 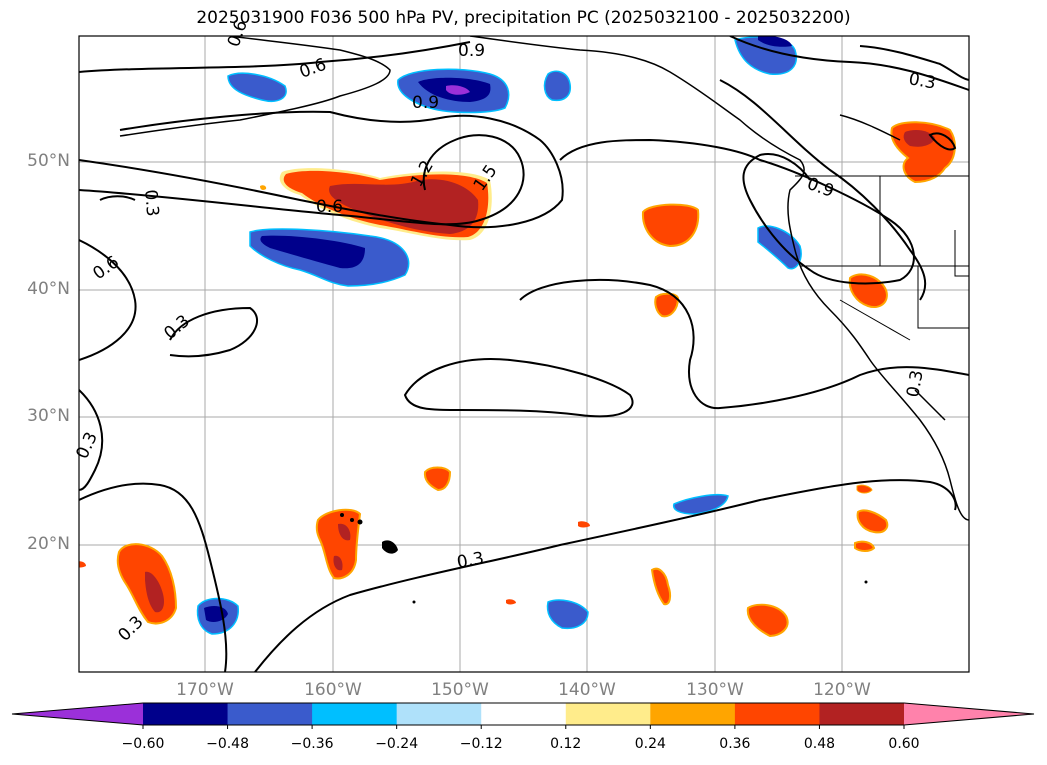 What do you see at coordinates (650, 744) in the screenshot?
I see `colorbar-tick-label: 0.24` at bounding box center [650, 744].